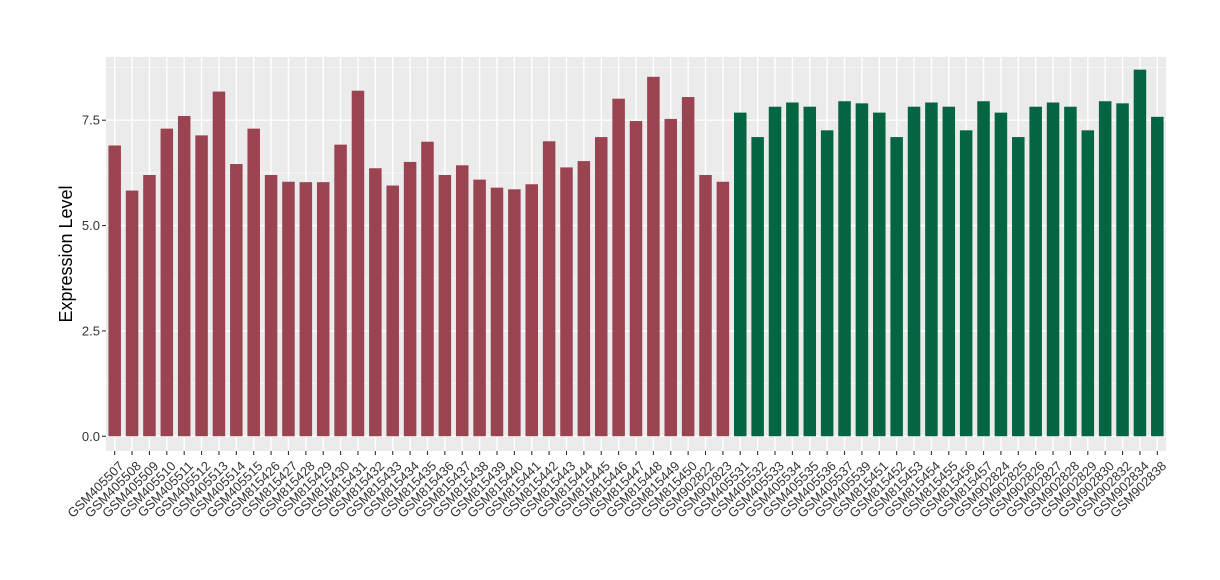  Describe the element at coordinates (566, 302) in the screenshot. I see `bar-GSM815443` at that location.